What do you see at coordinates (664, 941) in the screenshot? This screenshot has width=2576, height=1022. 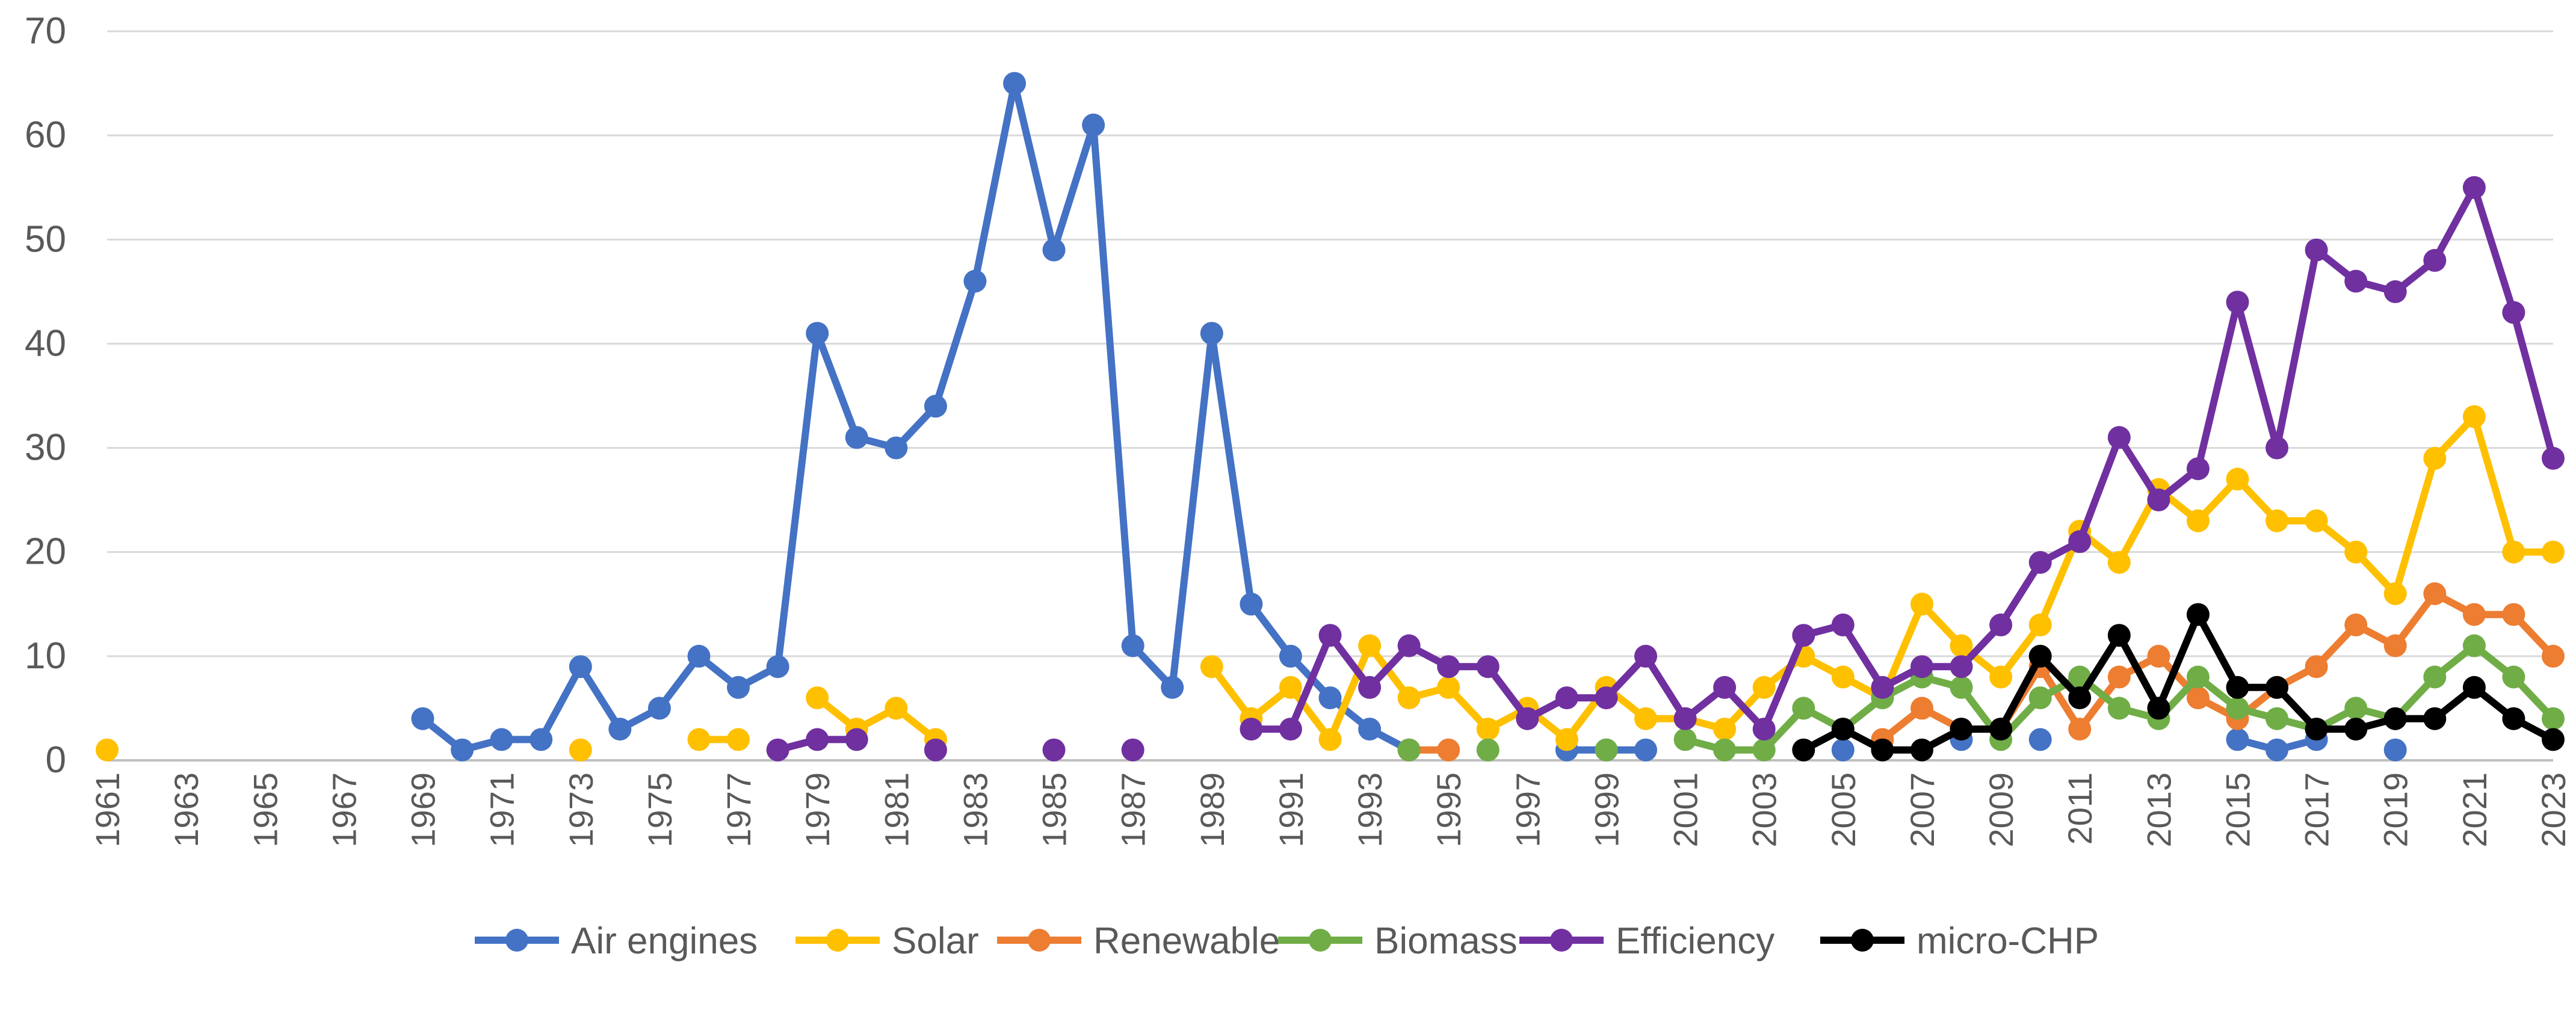 I see `legend-label: Air engines` at bounding box center [664, 941].